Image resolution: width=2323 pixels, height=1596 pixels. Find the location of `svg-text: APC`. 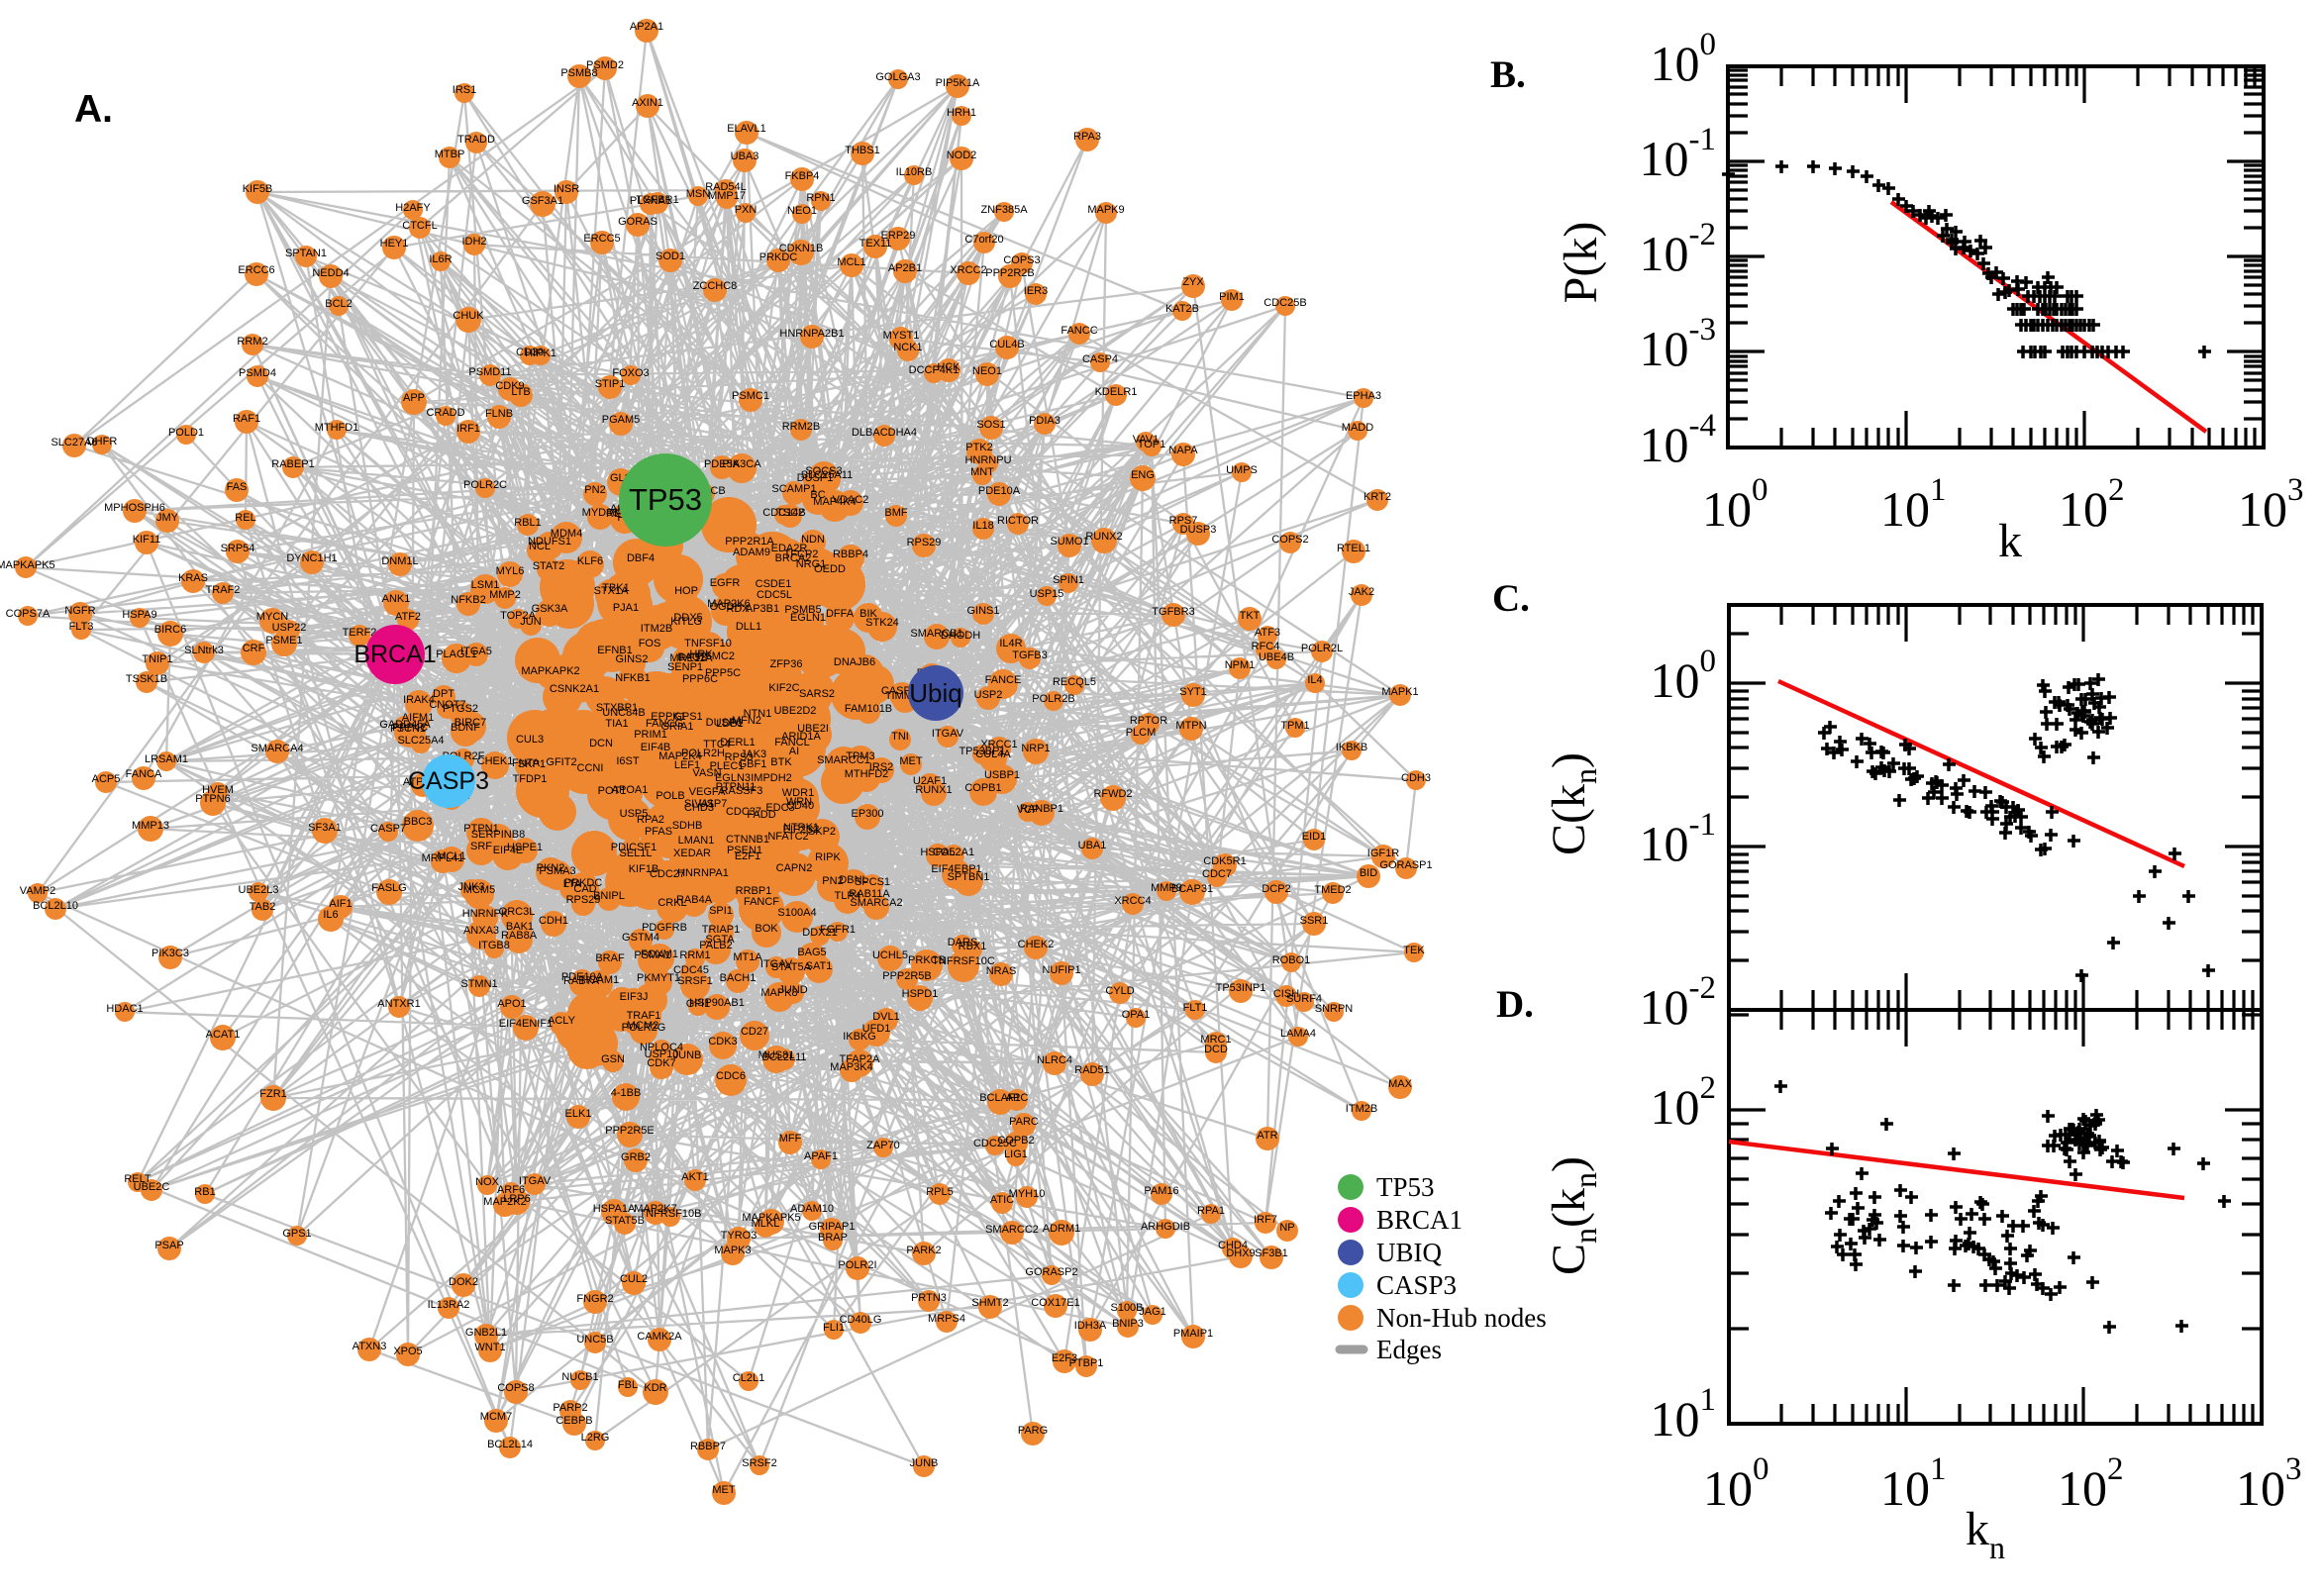

svg-text: APC is located at coordinates (1018, 1098).